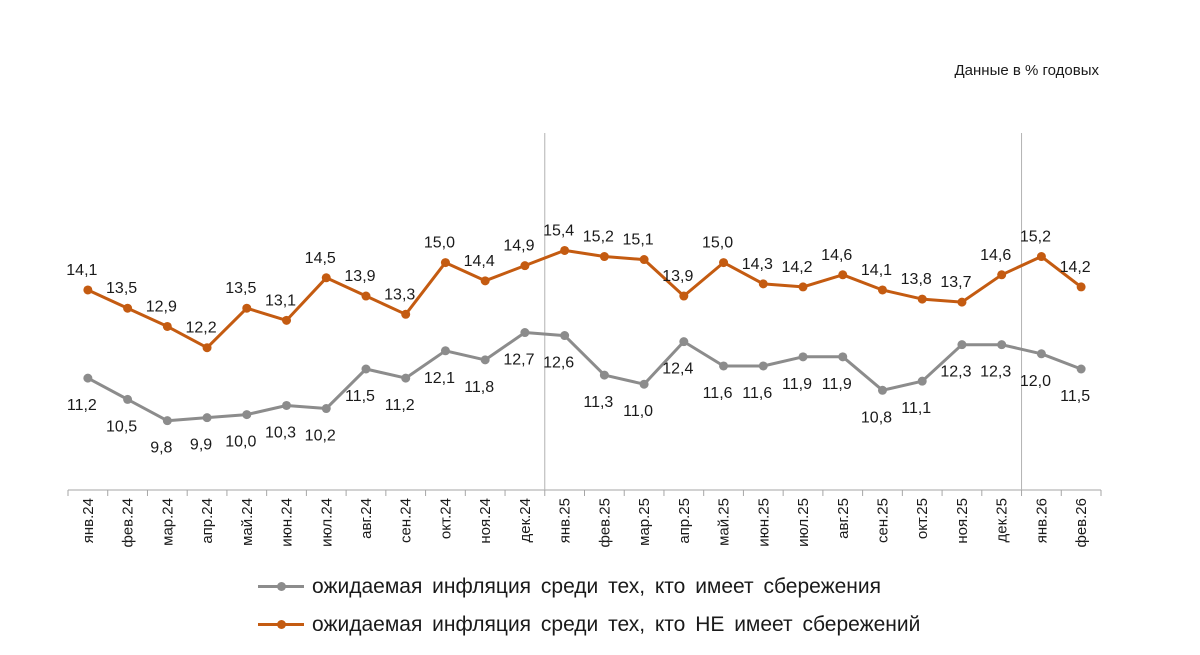 This screenshot has width=1200, height=655. What do you see at coordinates (200, 328) in the screenshot?
I see `data-label: 12,2` at bounding box center [200, 328].